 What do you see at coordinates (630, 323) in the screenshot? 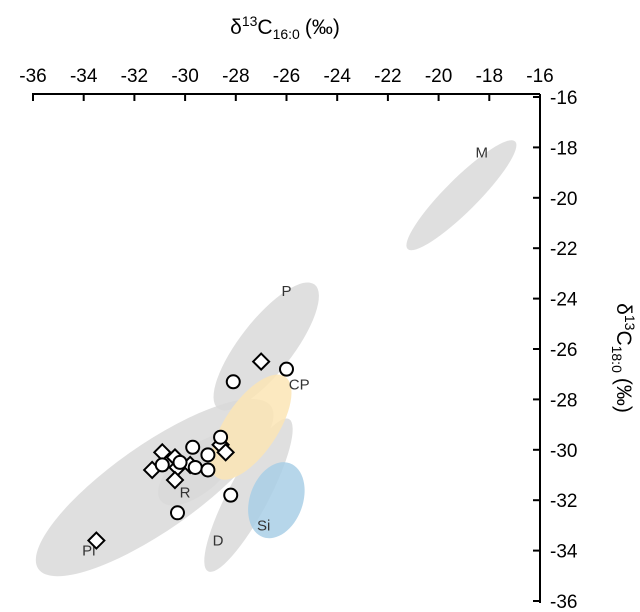
I see `y-axis-title-sup: 13` at bounding box center [630, 323].